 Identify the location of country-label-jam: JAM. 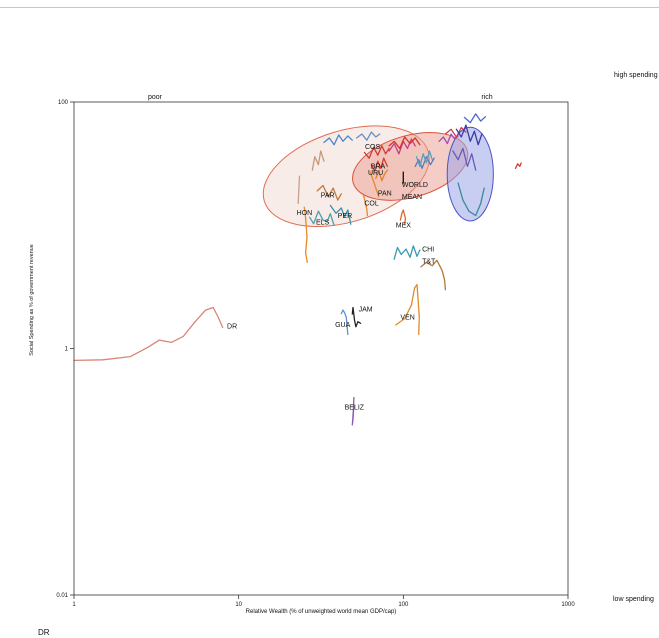
(366, 309).